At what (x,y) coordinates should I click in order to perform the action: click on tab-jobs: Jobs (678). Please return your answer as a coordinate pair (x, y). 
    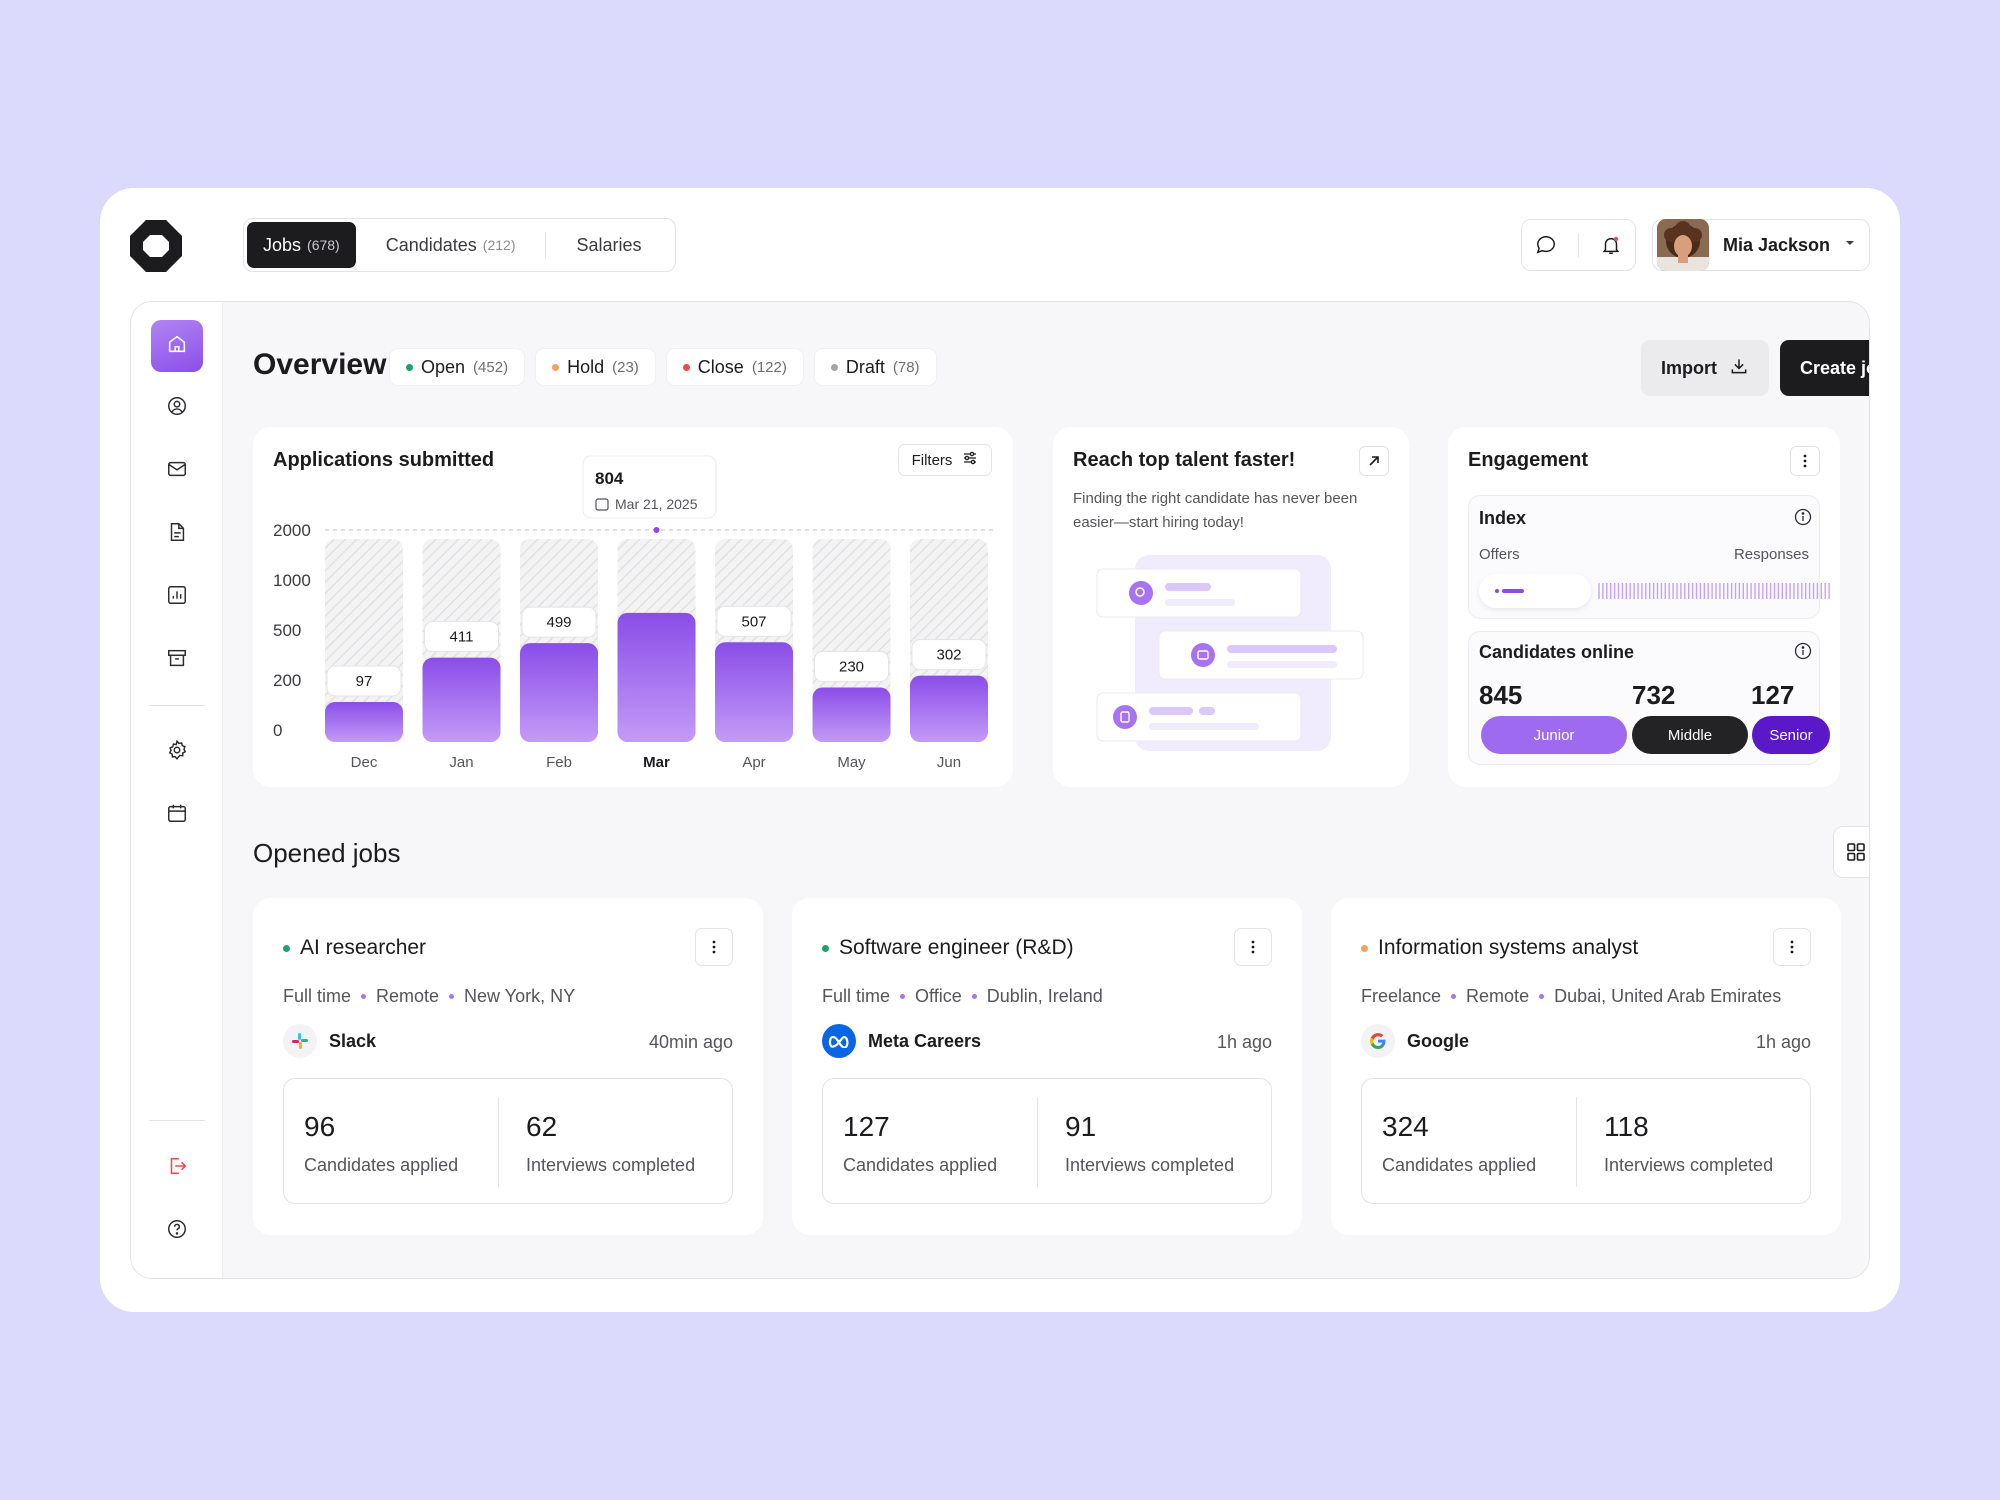
    Looking at the image, I should click on (301, 245).